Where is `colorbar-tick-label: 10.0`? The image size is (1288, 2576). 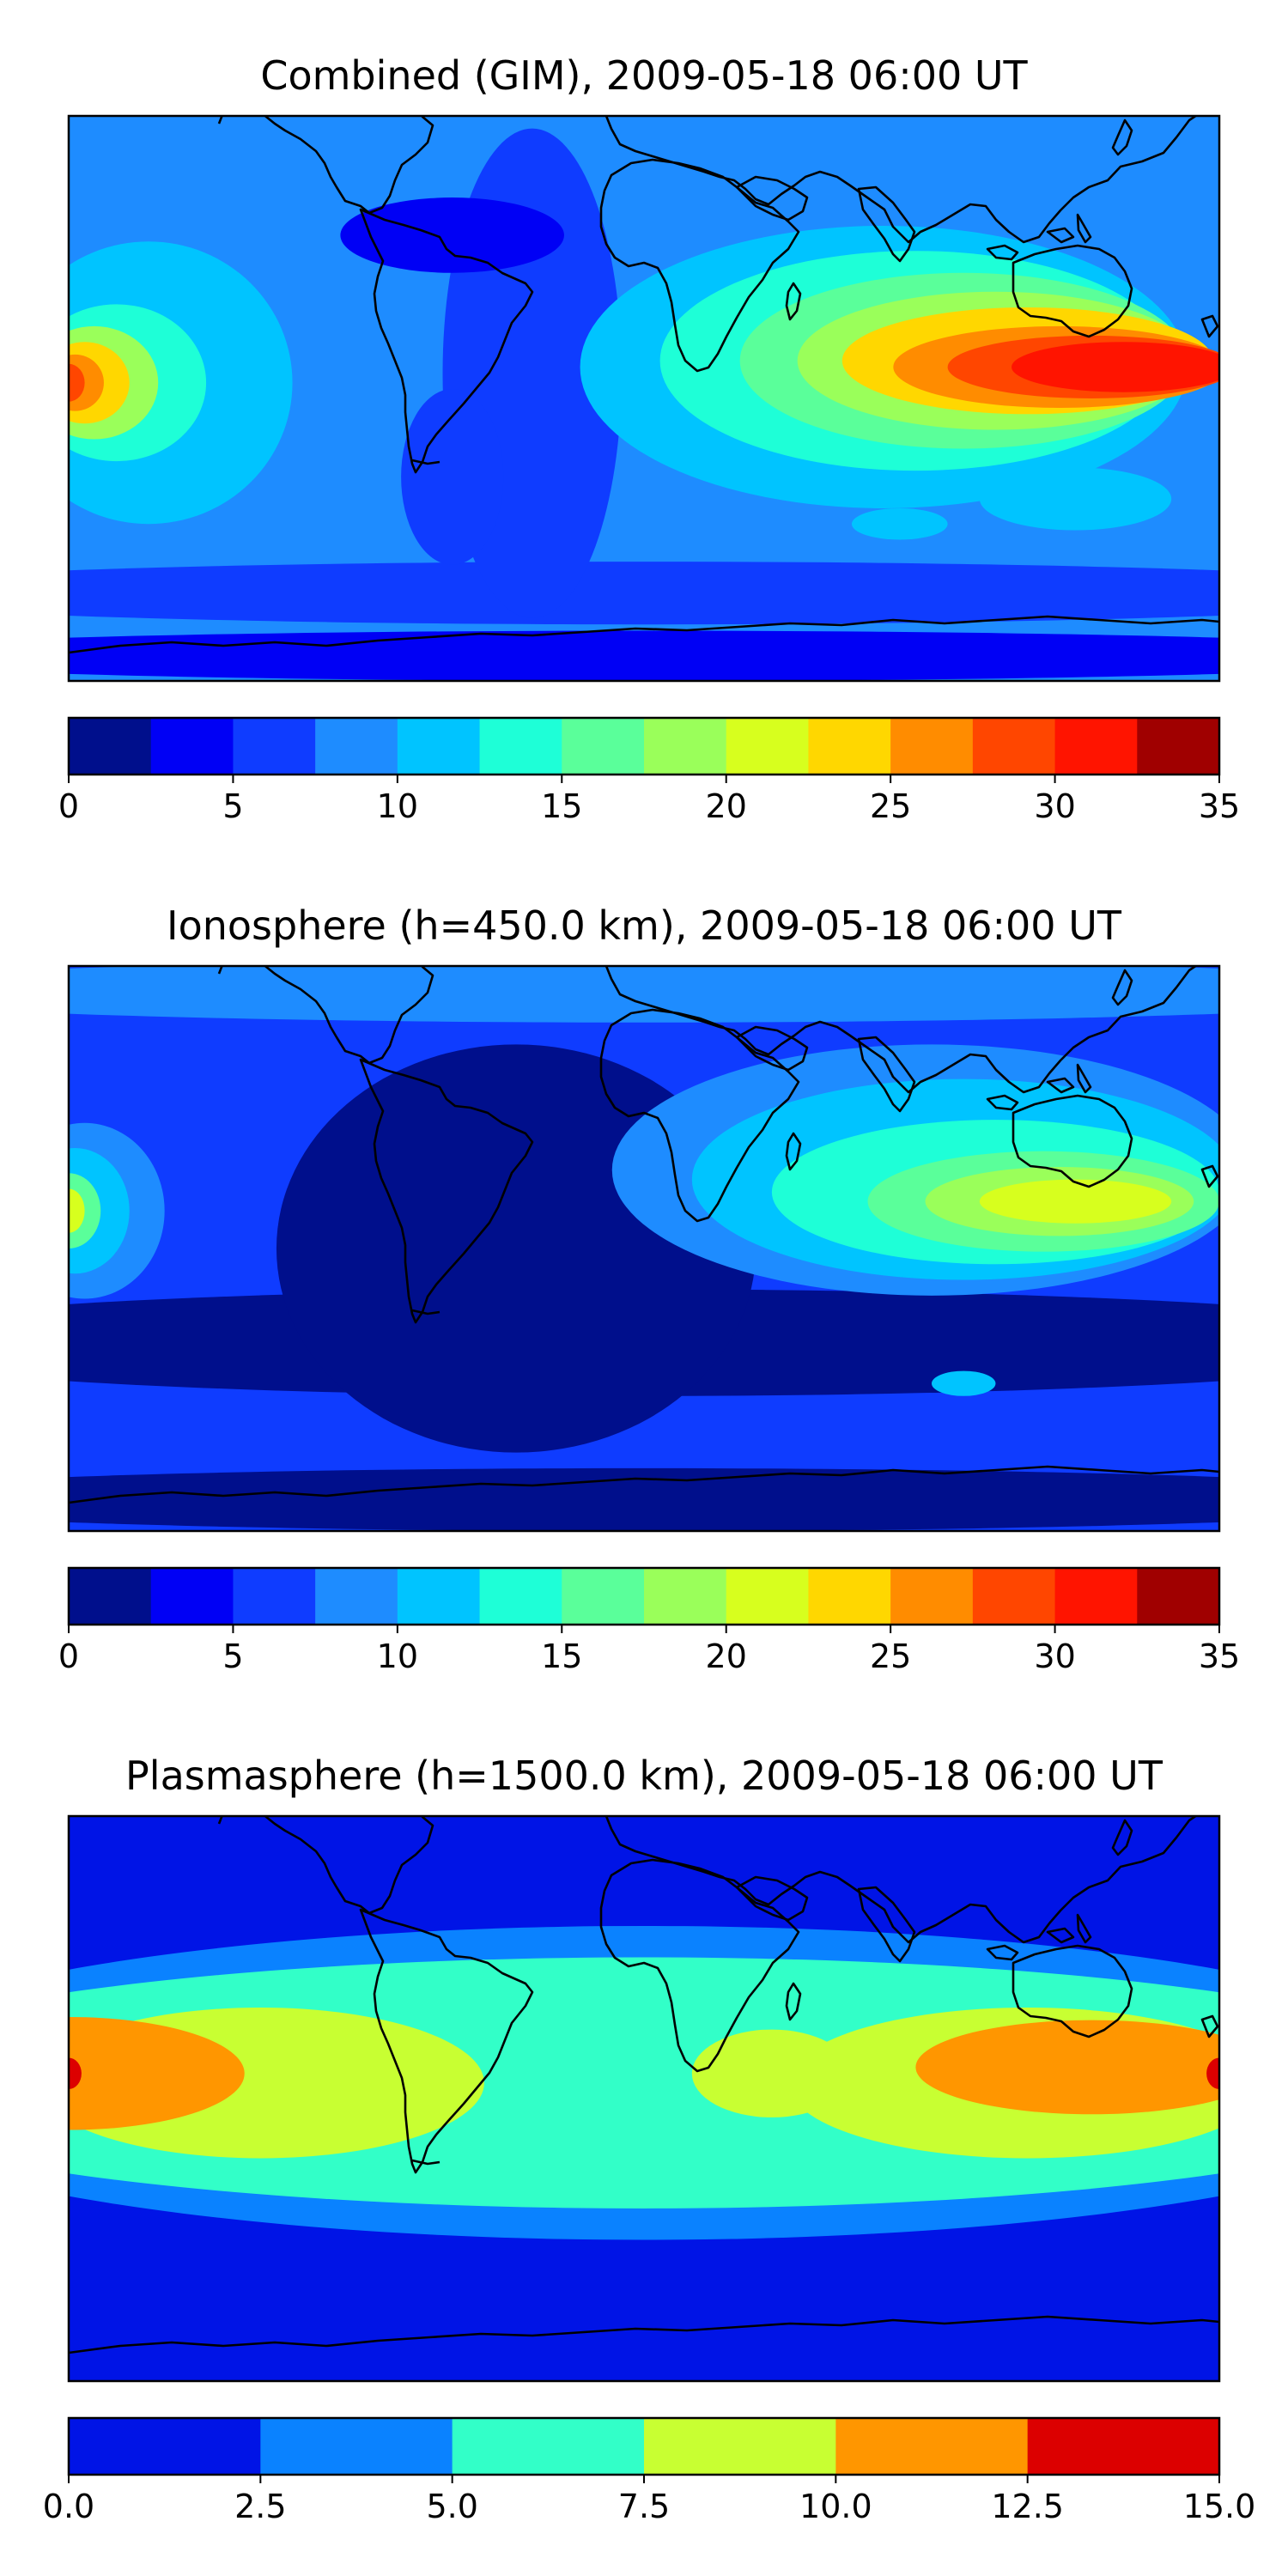
colorbar-tick-label: 10.0 is located at coordinates (835, 2507).